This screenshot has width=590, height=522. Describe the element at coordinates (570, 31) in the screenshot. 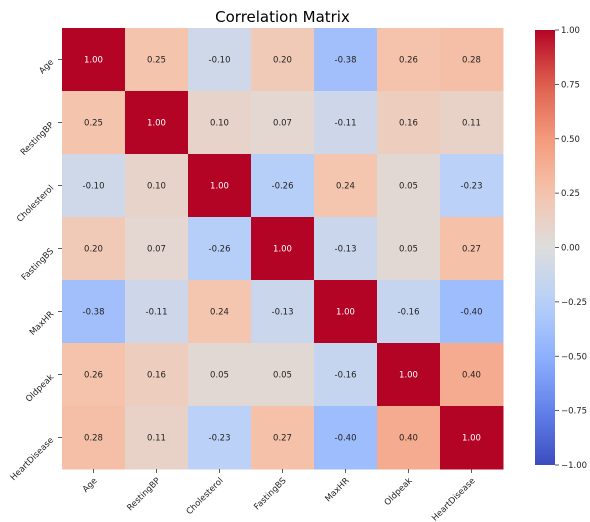

I see `colorbar-tick-label: 1.00` at that location.